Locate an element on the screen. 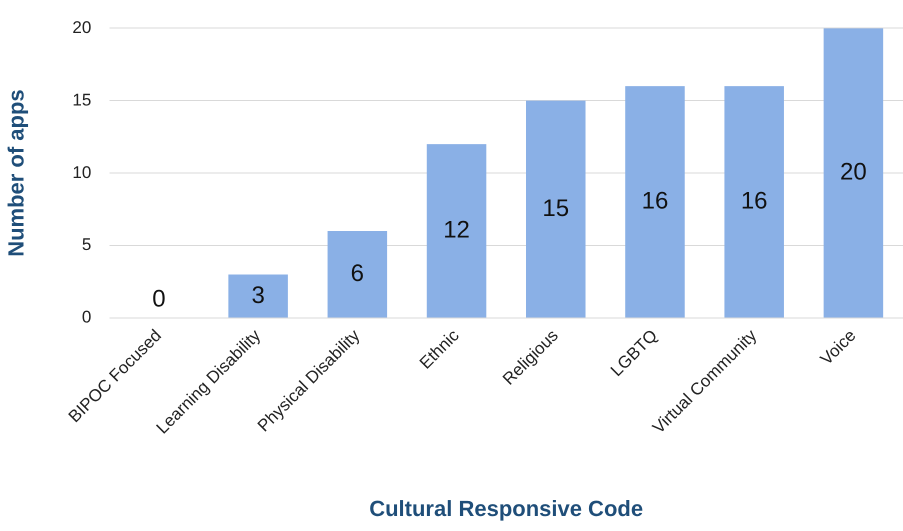 Image resolution: width=903 pixels, height=531 pixels. y-tick-label: 10 is located at coordinates (82, 172).